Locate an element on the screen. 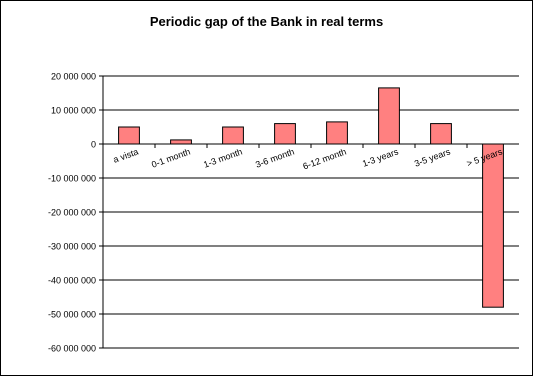 The width and height of the screenshot is (533, 376). x-tick-label: 3-5 years is located at coordinates (432, 157).